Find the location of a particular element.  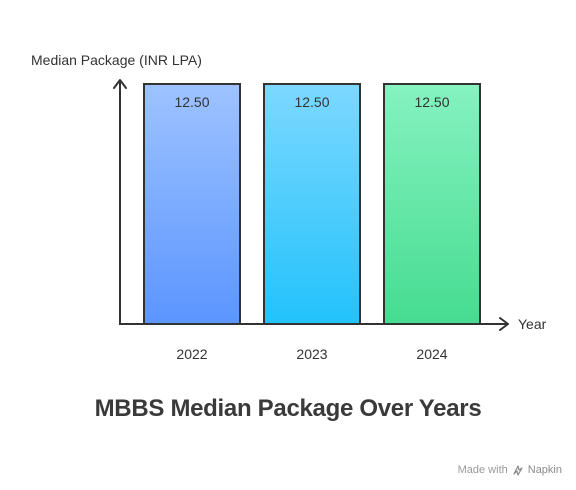

bar-2022 is located at coordinates (192, 204).